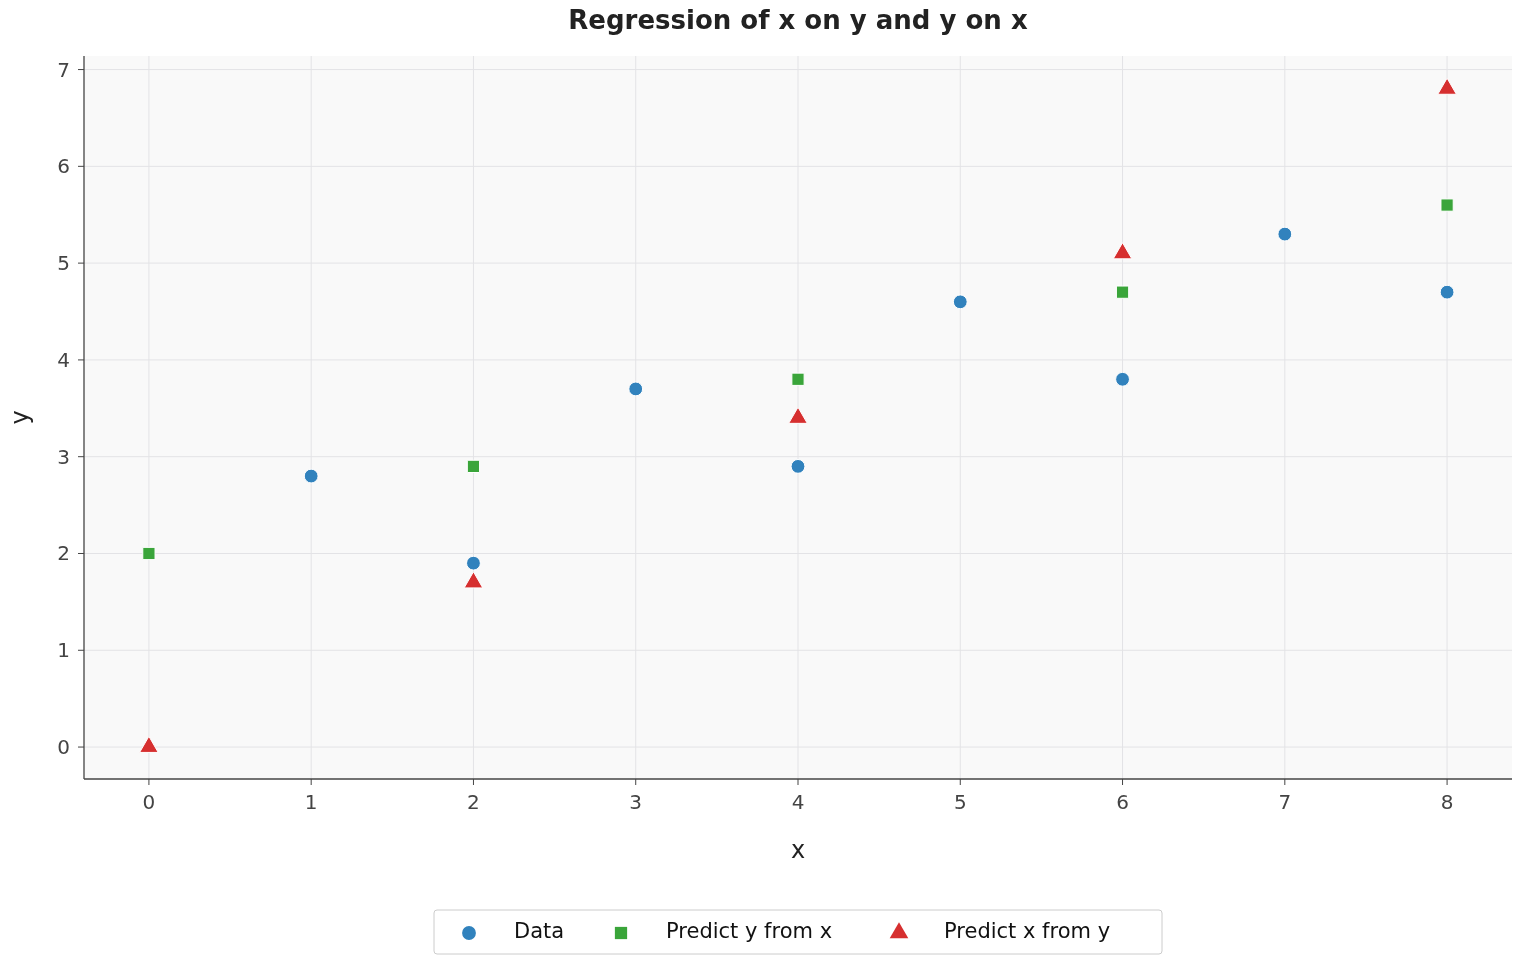 This screenshot has height=960, width=1520. Describe the element at coordinates (749, 931) in the screenshot. I see `legend-label: Predict y from x` at that location.